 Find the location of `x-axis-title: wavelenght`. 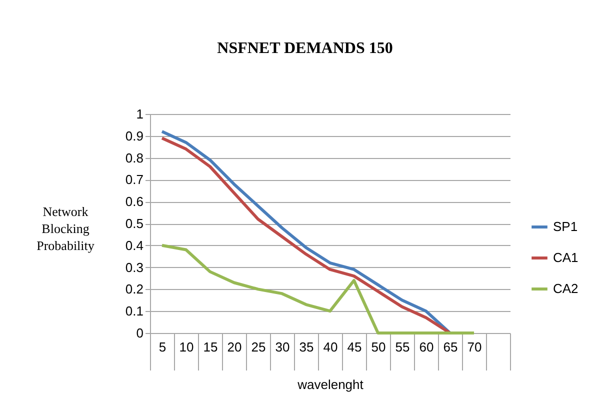

x-axis-title: wavelenght is located at coordinates (330, 384).